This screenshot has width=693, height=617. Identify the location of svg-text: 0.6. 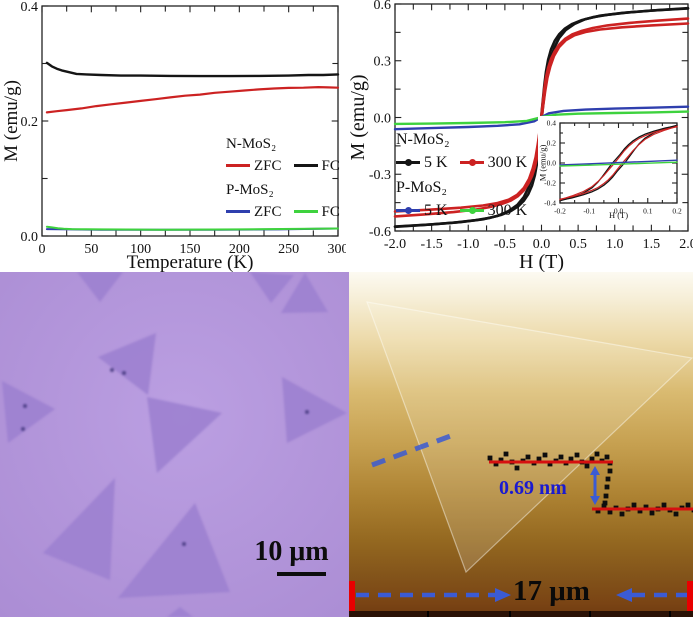
(383, 6).